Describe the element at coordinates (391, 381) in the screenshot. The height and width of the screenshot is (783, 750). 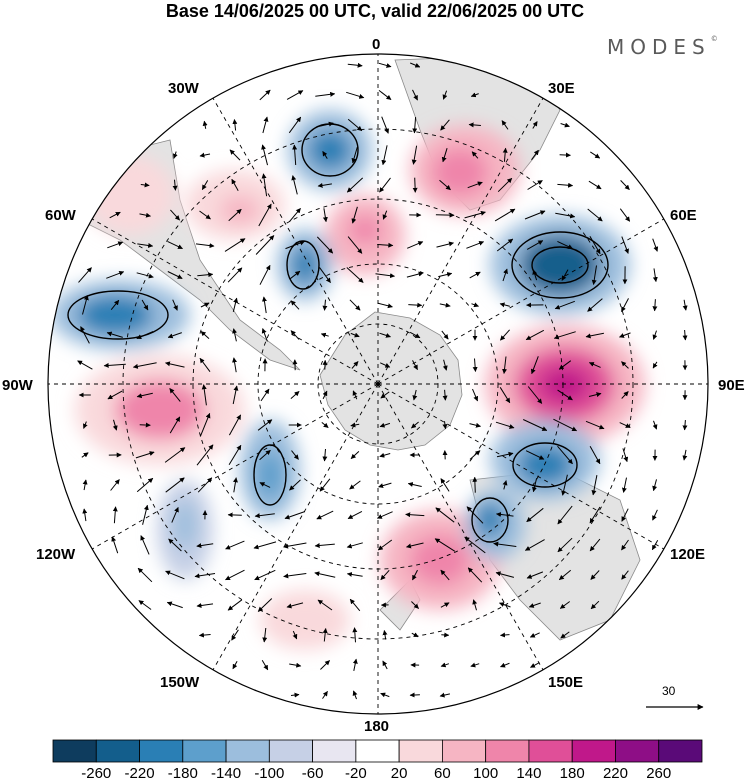
I see `antarctica-land` at that location.